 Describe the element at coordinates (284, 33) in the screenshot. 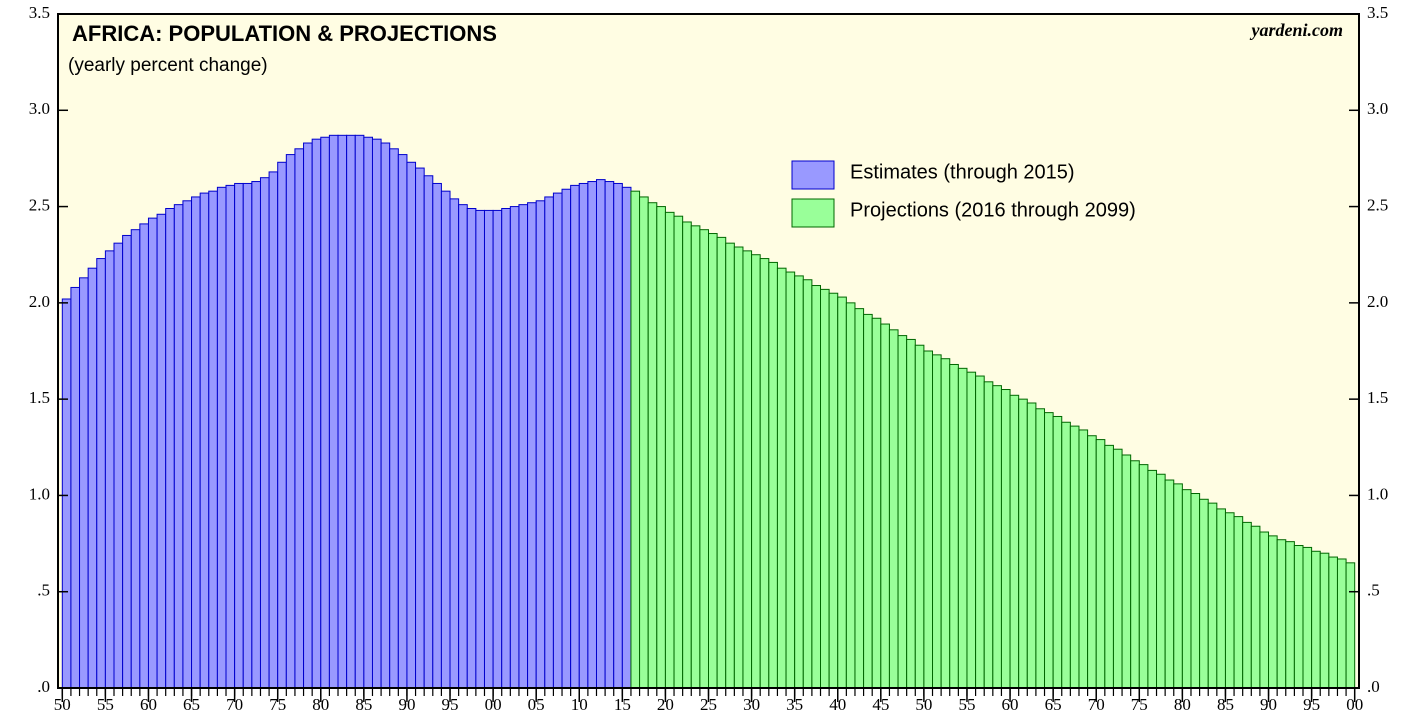

I see `chart-title: AFRICA: POPULATION & PROJECTIONS` at that location.